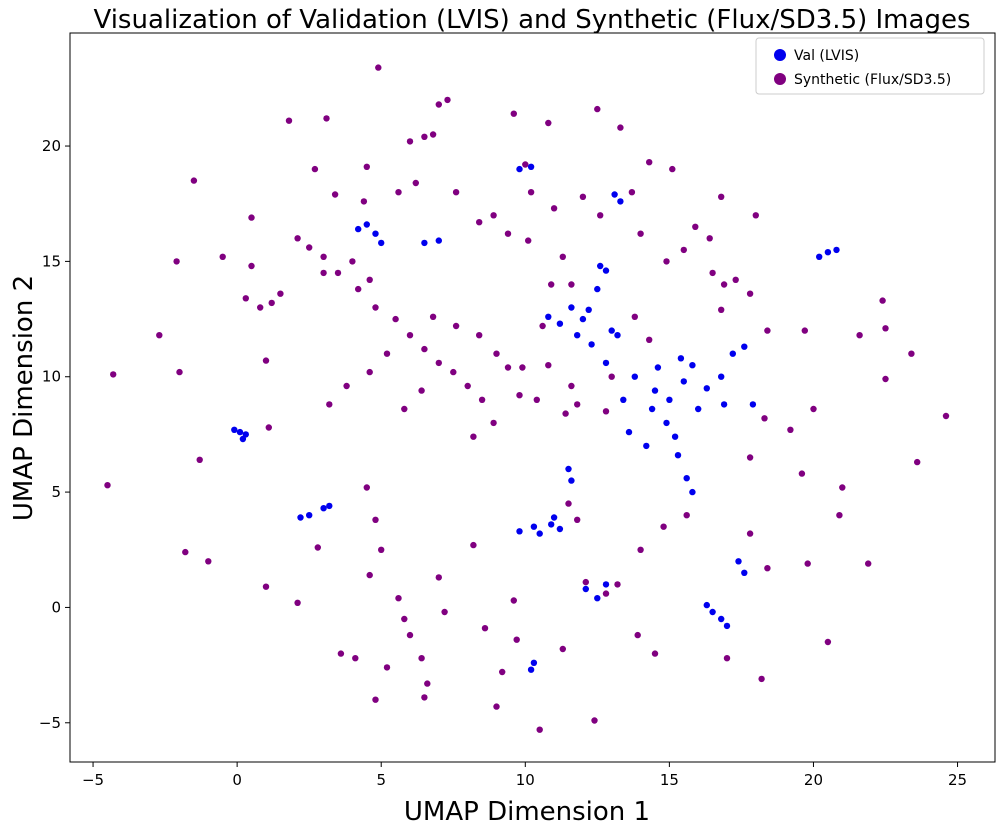  Describe the element at coordinates (527, 812) in the screenshot. I see `x-axis-label: UMAP Dimension 1` at that location.